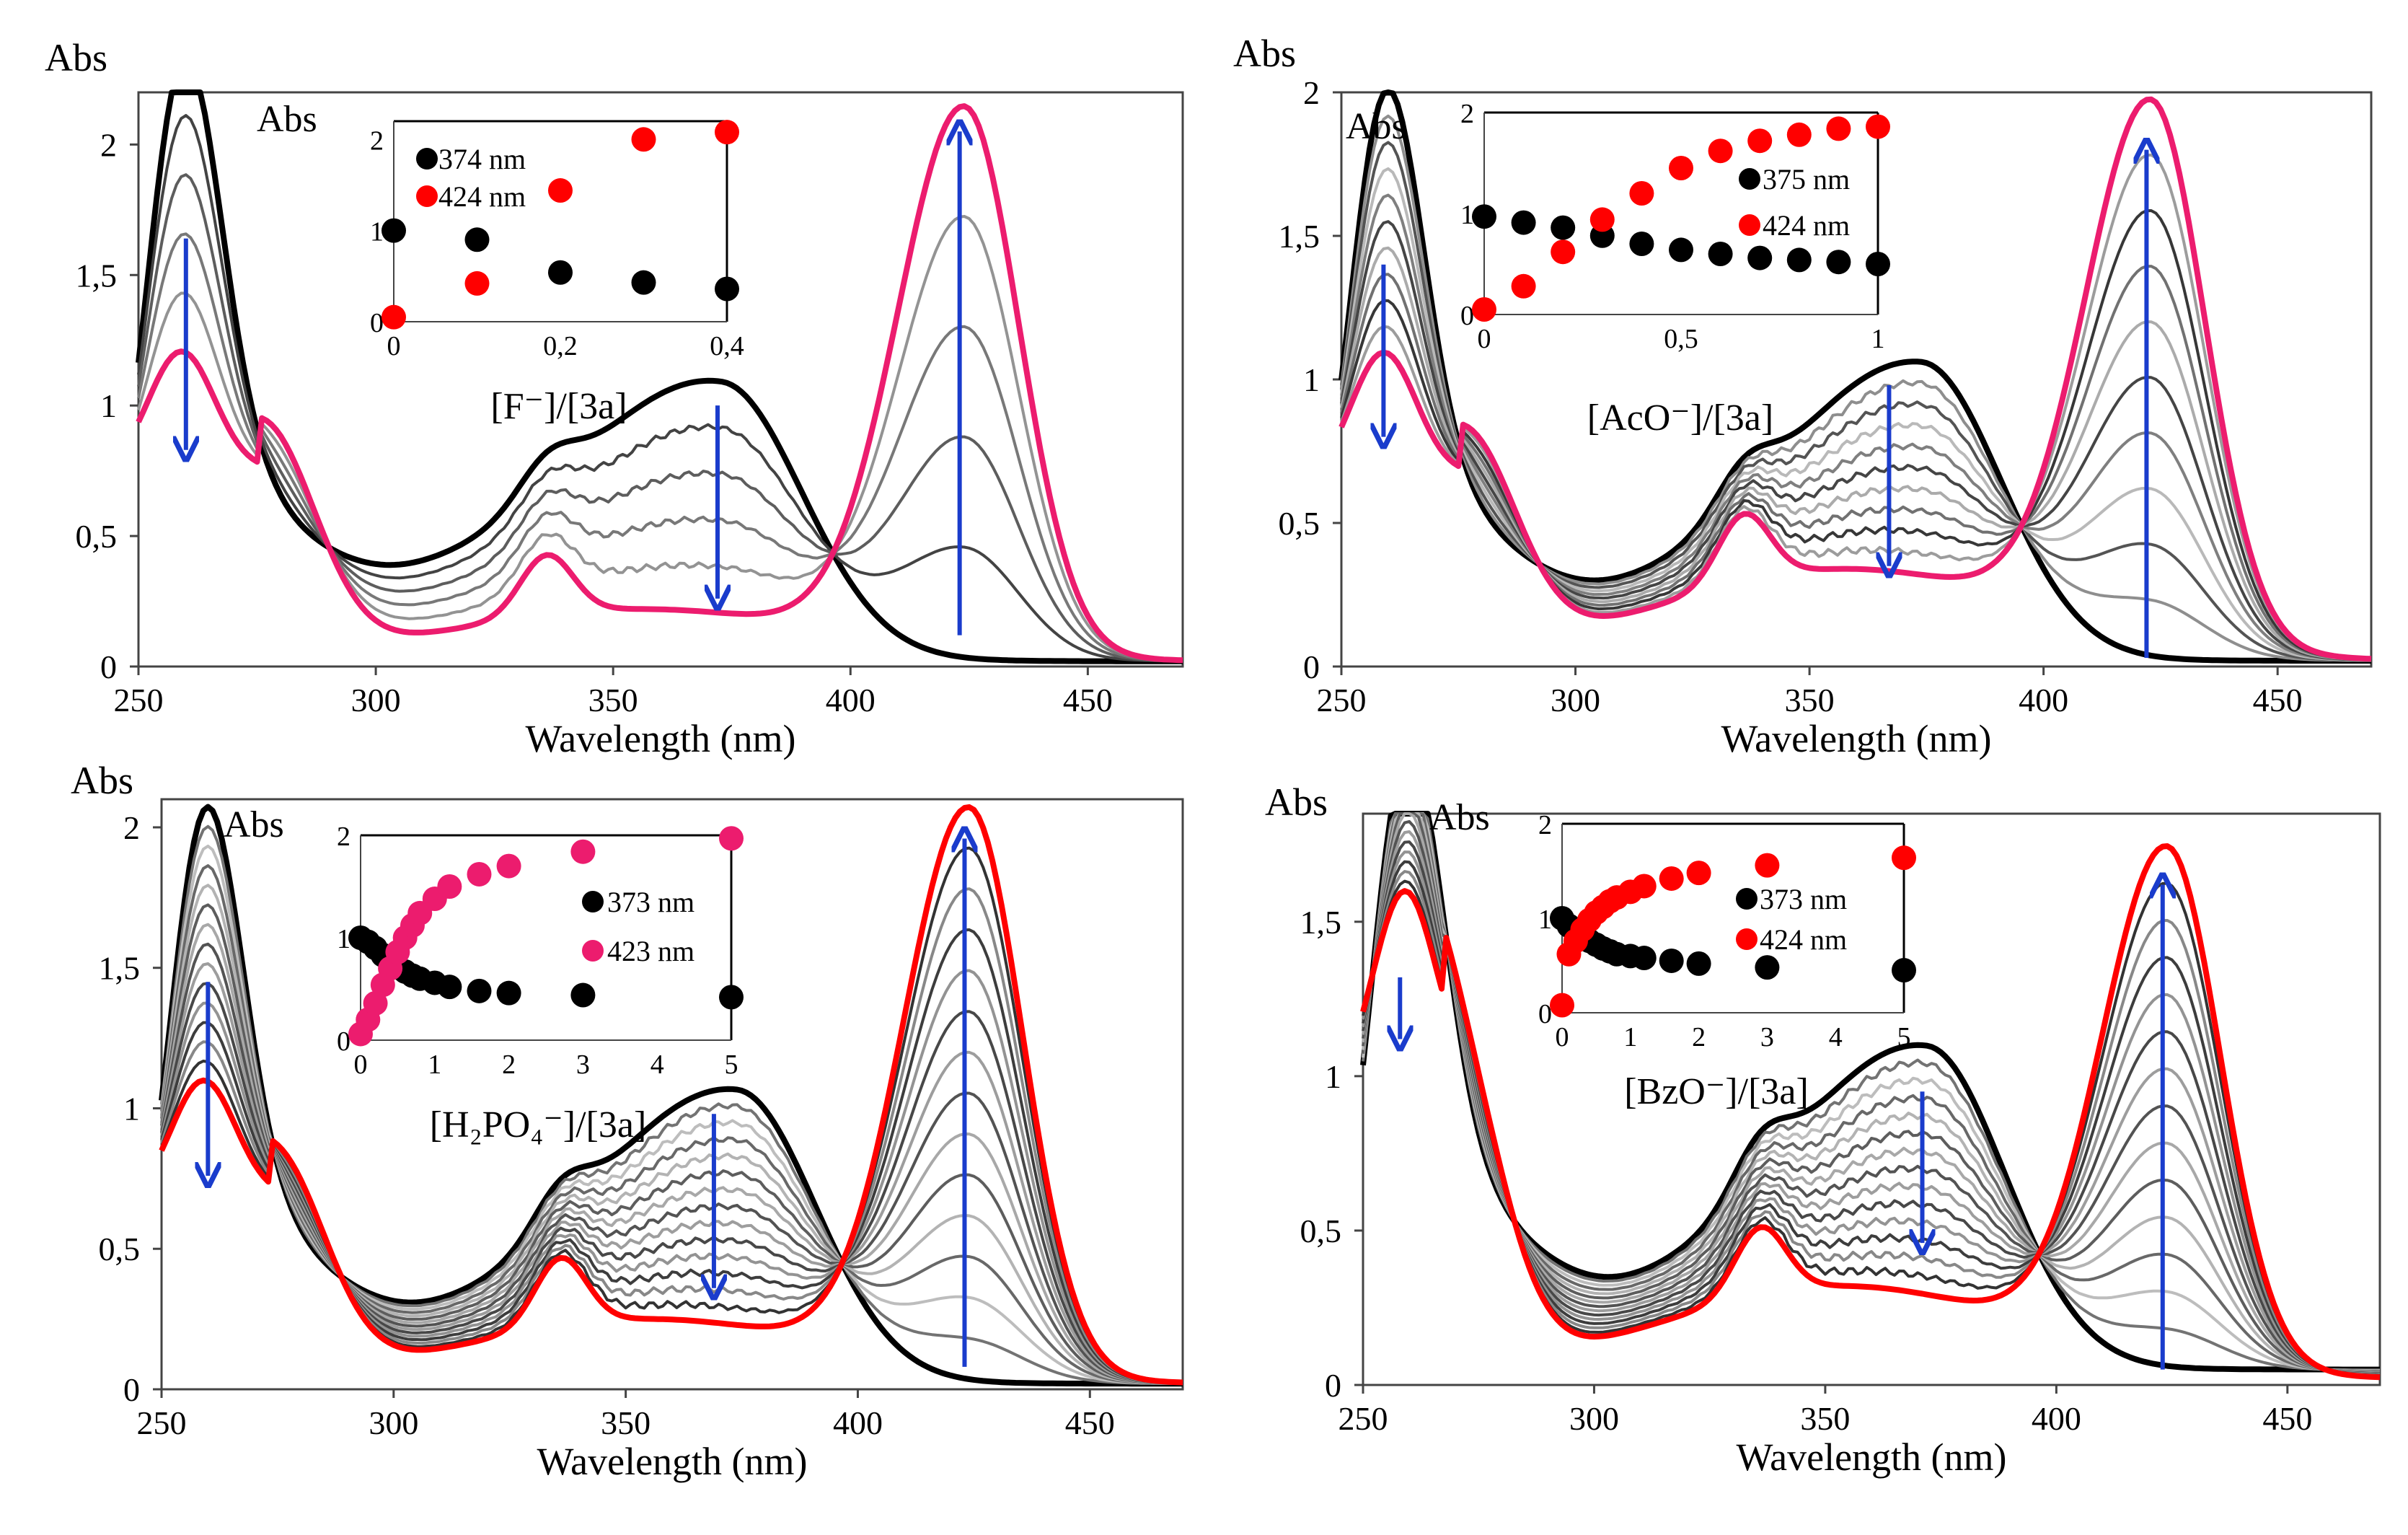  I want to click on inset-legend-label: 375 nm, so click(1807, 179).